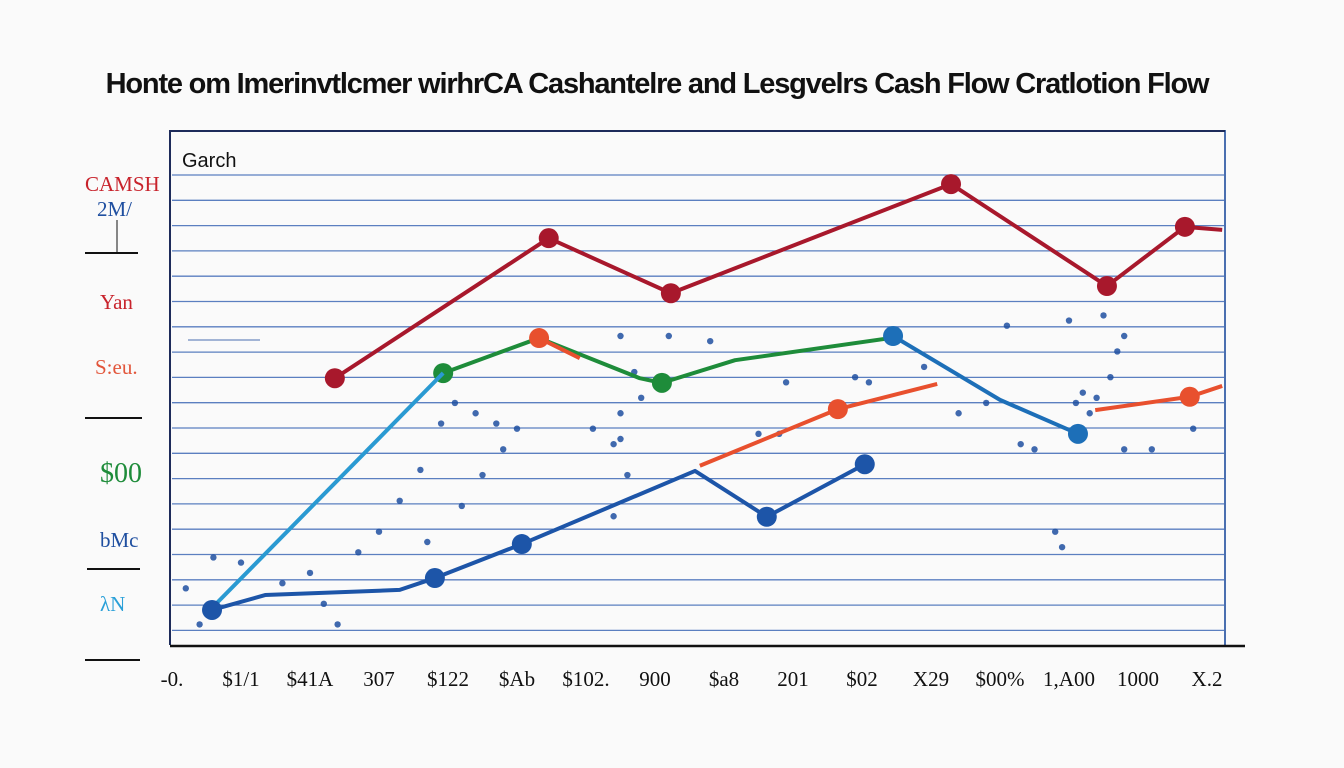 This screenshot has height=768, width=1344. What do you see at coordinates (517, 679) in the screenshot?
I see `x-tick-label: $Ab` at bounding box center [517, 679].